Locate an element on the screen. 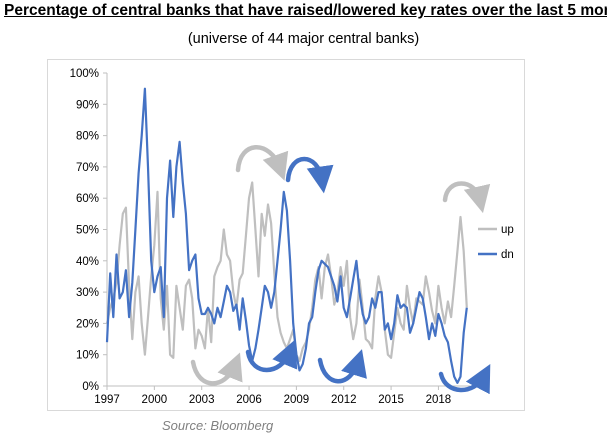  y-tick-label: 10% is located at coordinates (87, 356).